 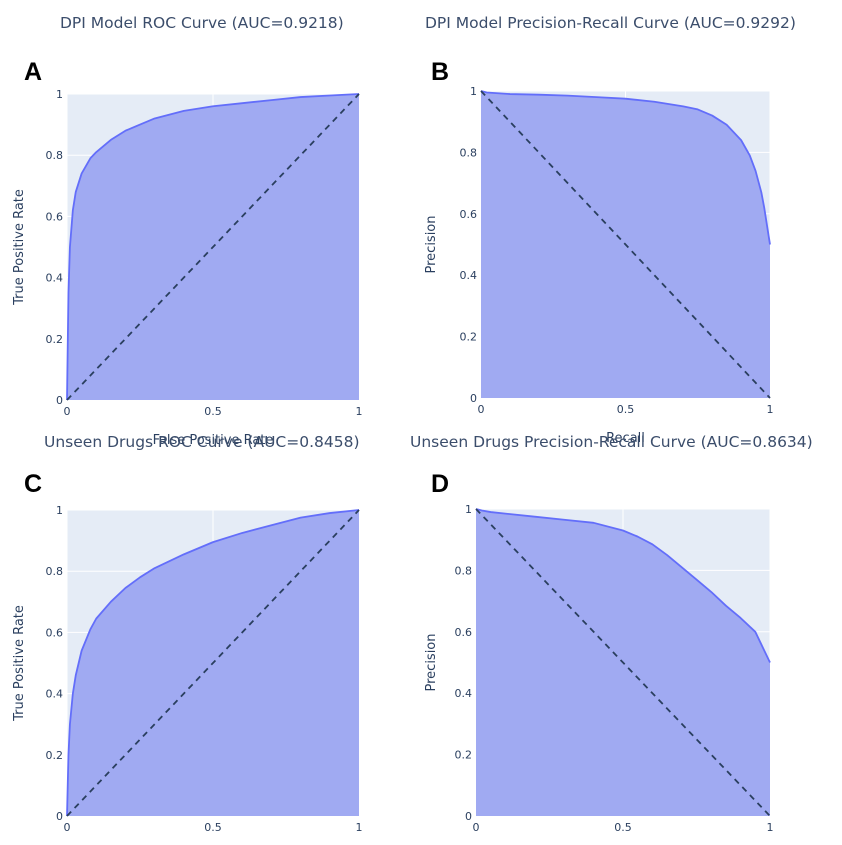 I want to click on x-axis-title: Recall, so click(x=625, y=438).